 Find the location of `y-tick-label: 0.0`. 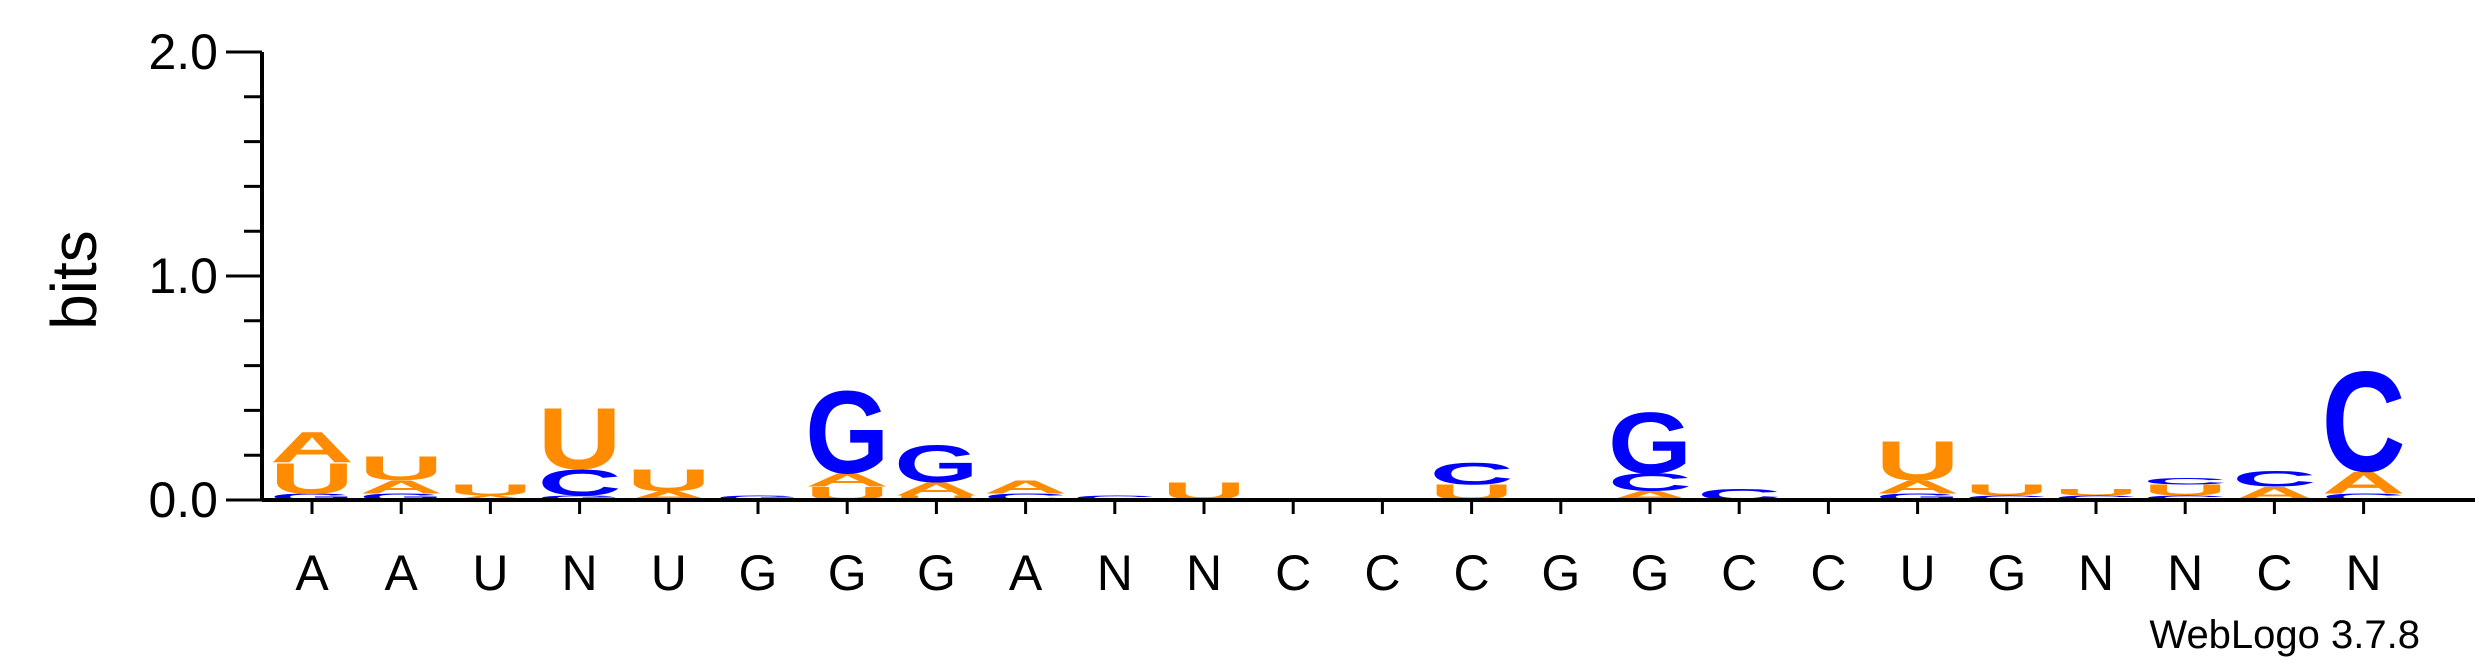

y-tick-label: 0.0 is located at coordinates (183, 500).